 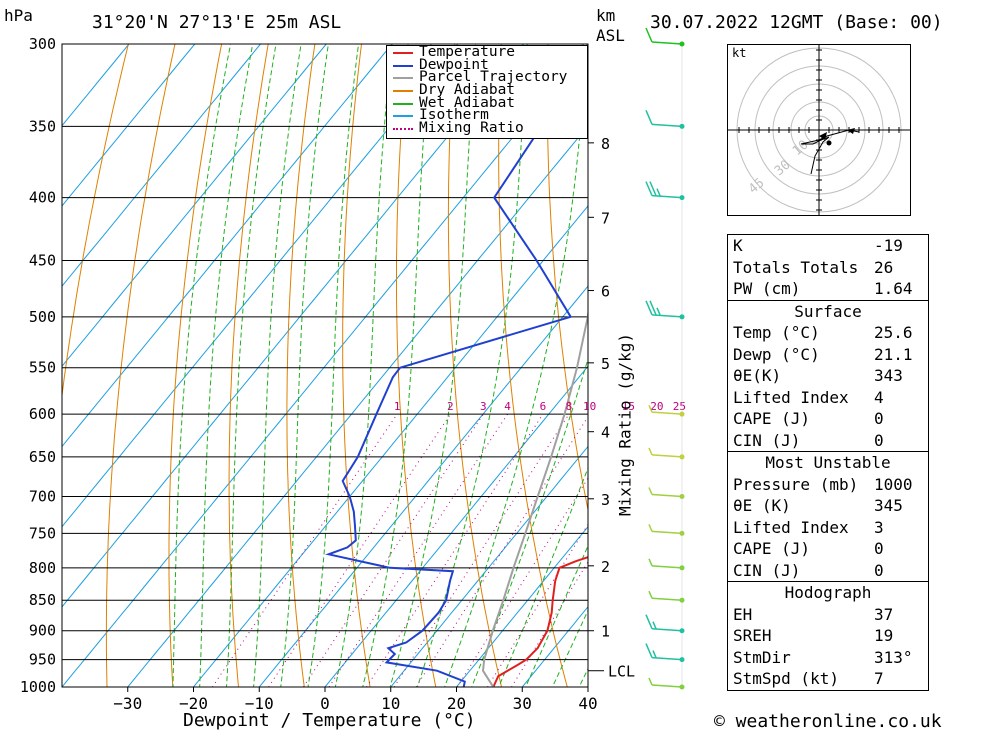 I want to click on pressure-tick-label: 400, so click(x=42, y=198).